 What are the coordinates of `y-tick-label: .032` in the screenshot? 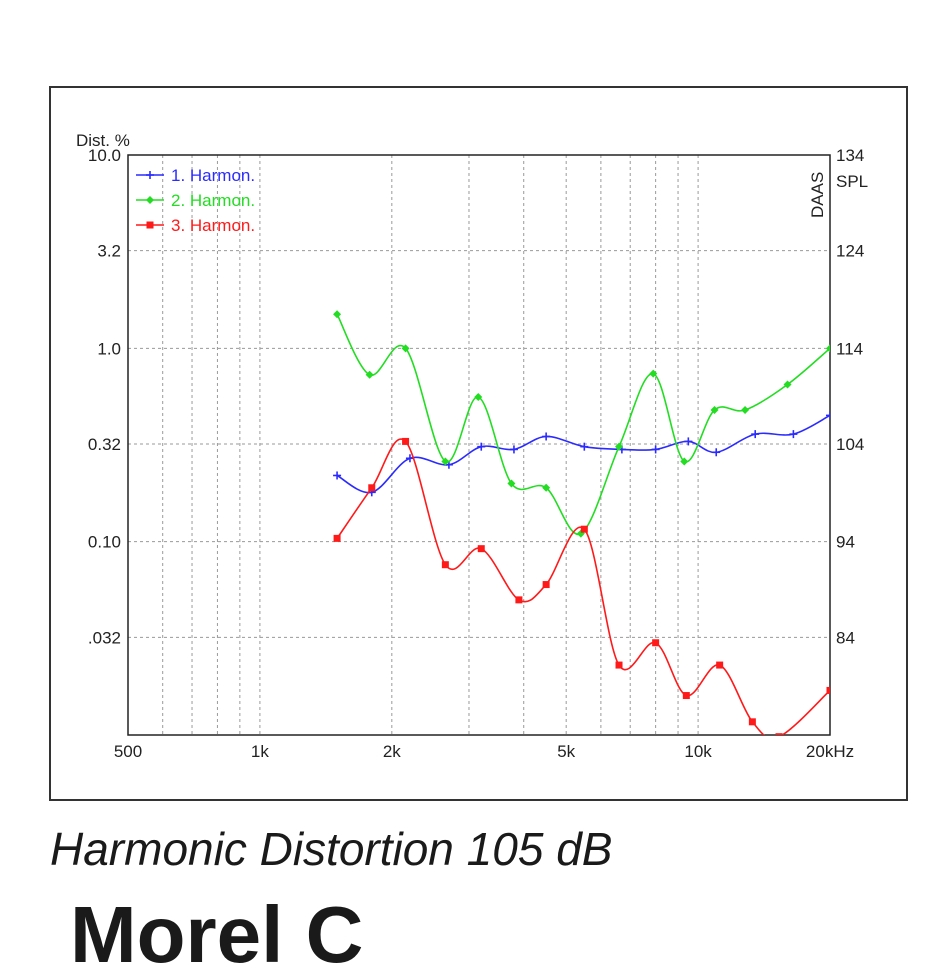 It's located at (104, 637).